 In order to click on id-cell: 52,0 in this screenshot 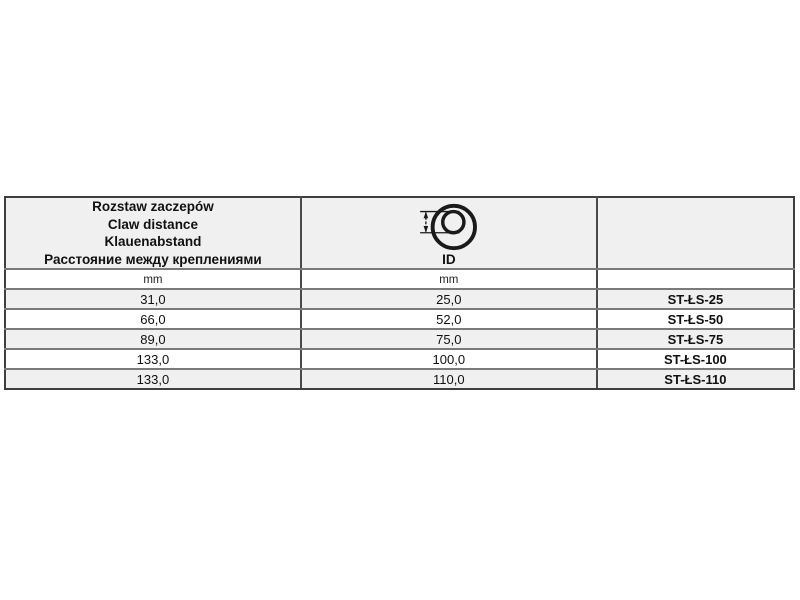, I will do `click(448, 319)`.